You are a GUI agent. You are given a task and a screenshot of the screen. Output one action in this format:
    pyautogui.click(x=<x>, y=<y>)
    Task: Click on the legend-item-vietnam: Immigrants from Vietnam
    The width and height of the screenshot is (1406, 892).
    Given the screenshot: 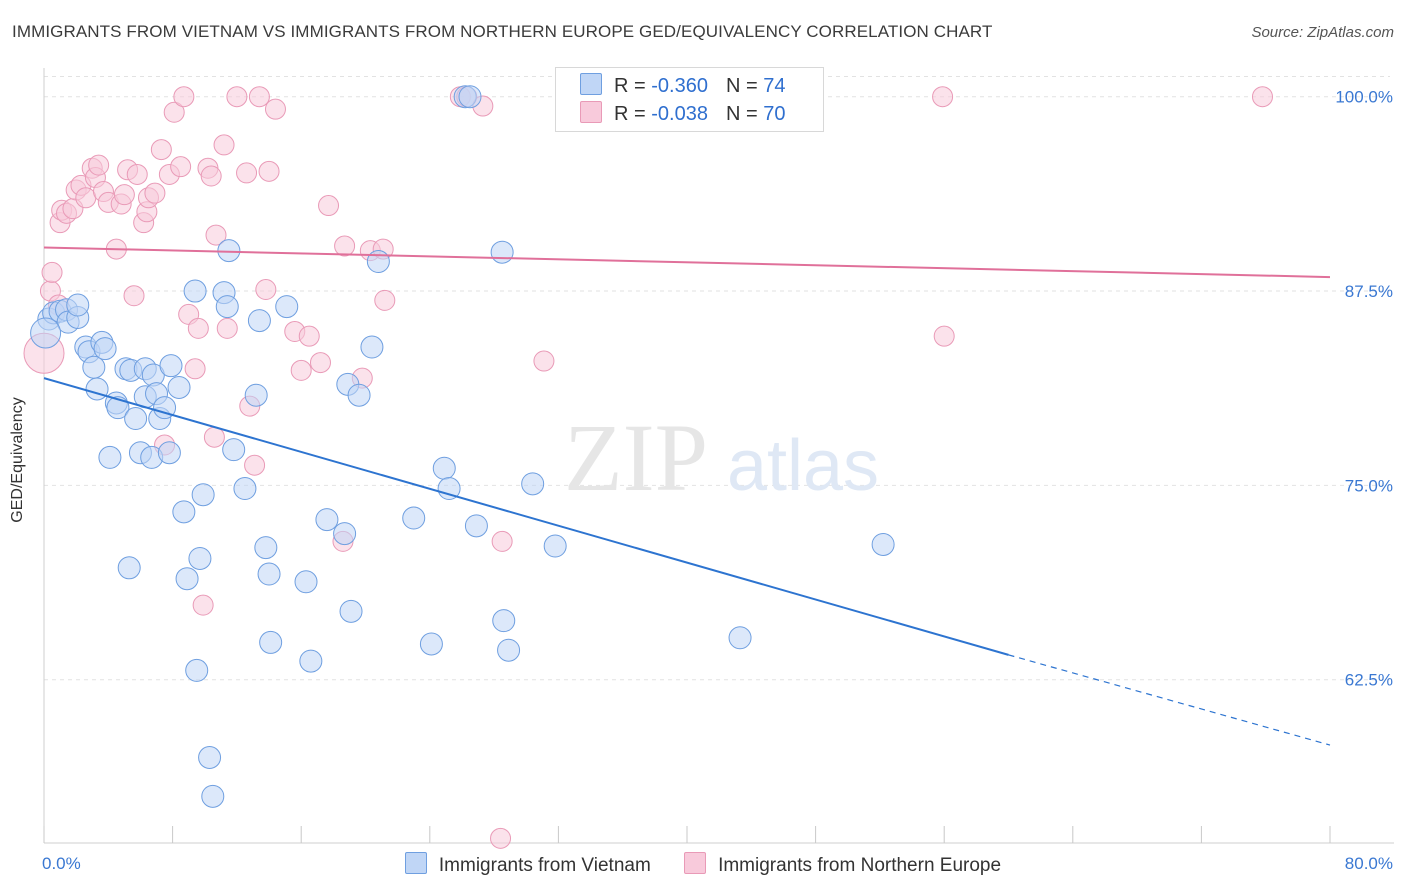 What is the action you would take?
    pyautogui.click(x=527, y=864)
    